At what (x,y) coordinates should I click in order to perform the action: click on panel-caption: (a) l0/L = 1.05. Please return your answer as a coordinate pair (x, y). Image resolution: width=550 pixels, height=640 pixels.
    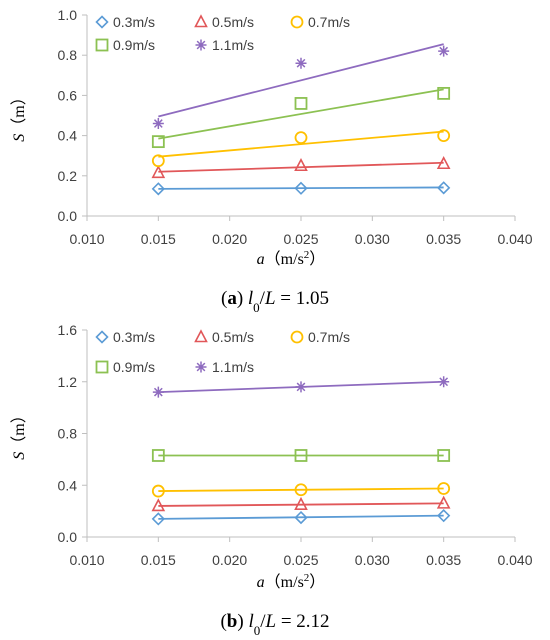
    Looking at the image, I should click on (275, 301).